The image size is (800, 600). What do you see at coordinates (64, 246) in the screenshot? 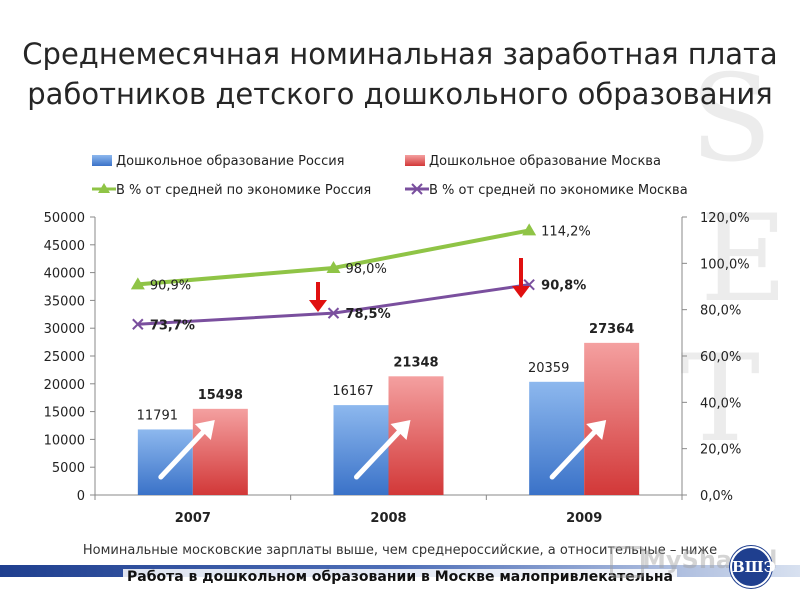
I see `left-tick-label: 45000` at bounding box center [64, 246].